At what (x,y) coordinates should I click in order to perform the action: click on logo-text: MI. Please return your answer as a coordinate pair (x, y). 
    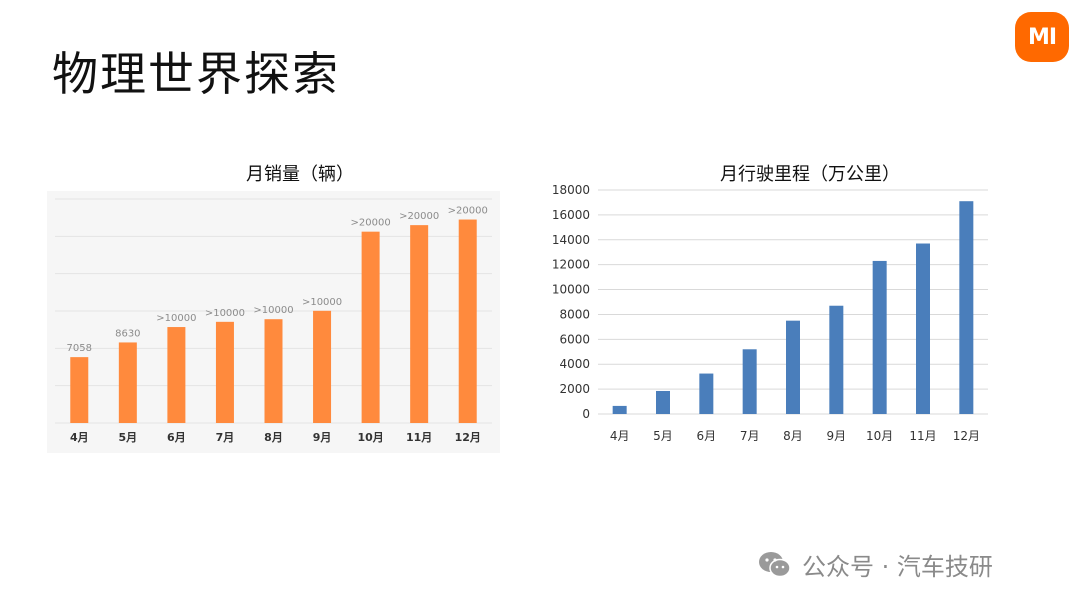
    Looking at the image, I should click on (1042, 37).